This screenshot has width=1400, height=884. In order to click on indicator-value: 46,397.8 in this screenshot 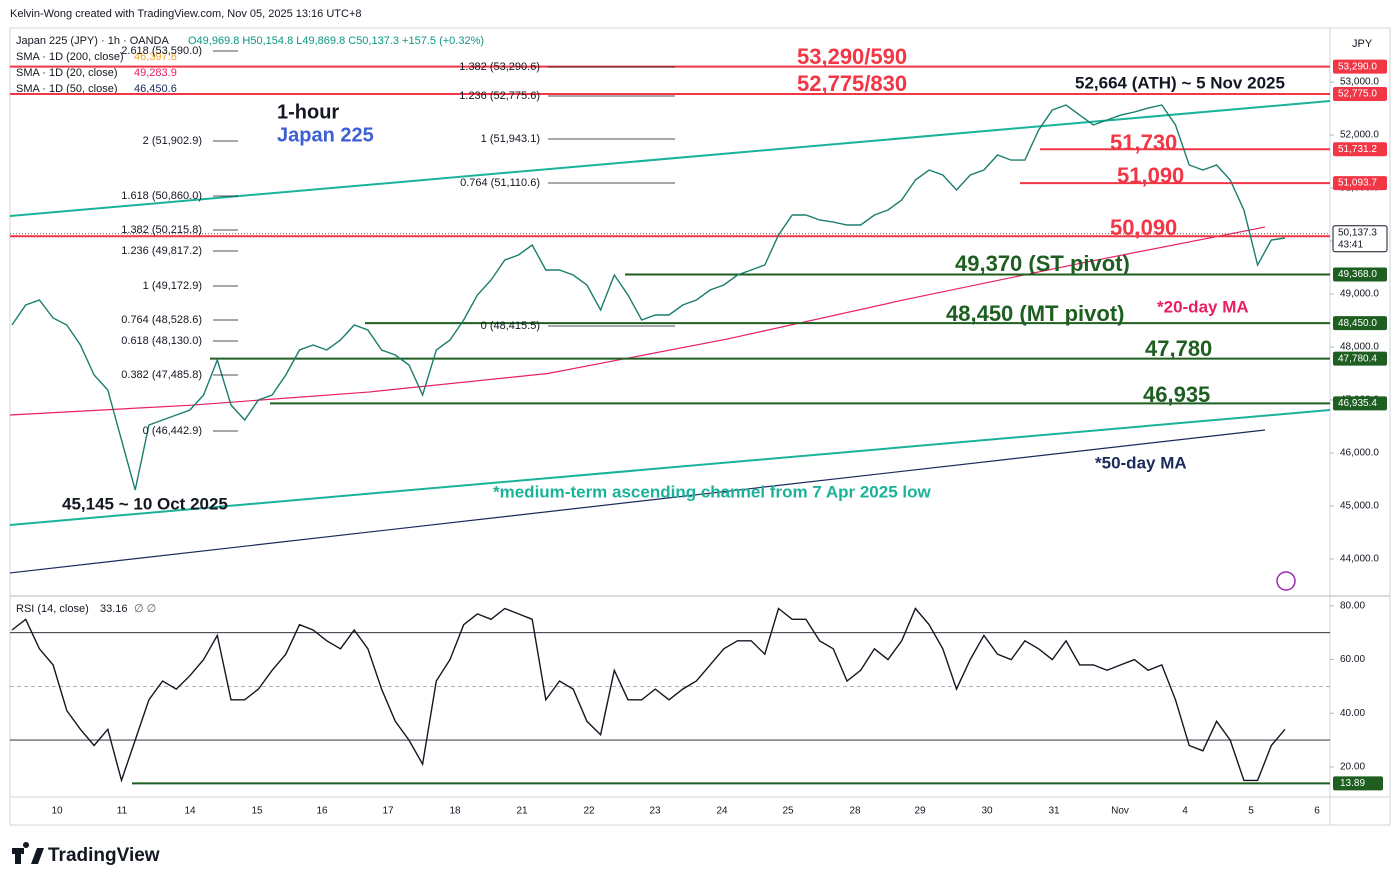, I will do `click(155, 57)`.